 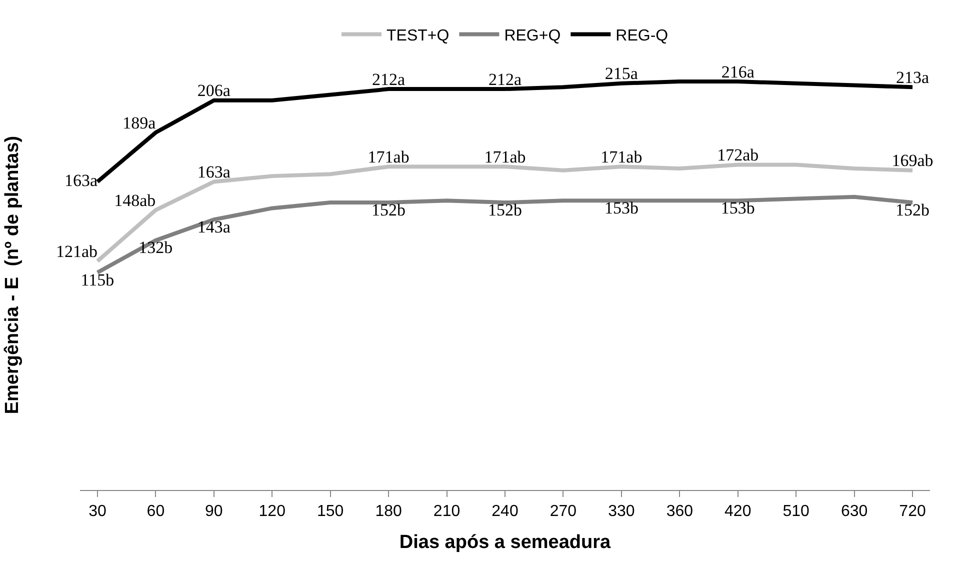 What do you see at coordinates (505, 511) in the screenshot?
I see `x-tick-label: 240` at bounding box center [505, 511].